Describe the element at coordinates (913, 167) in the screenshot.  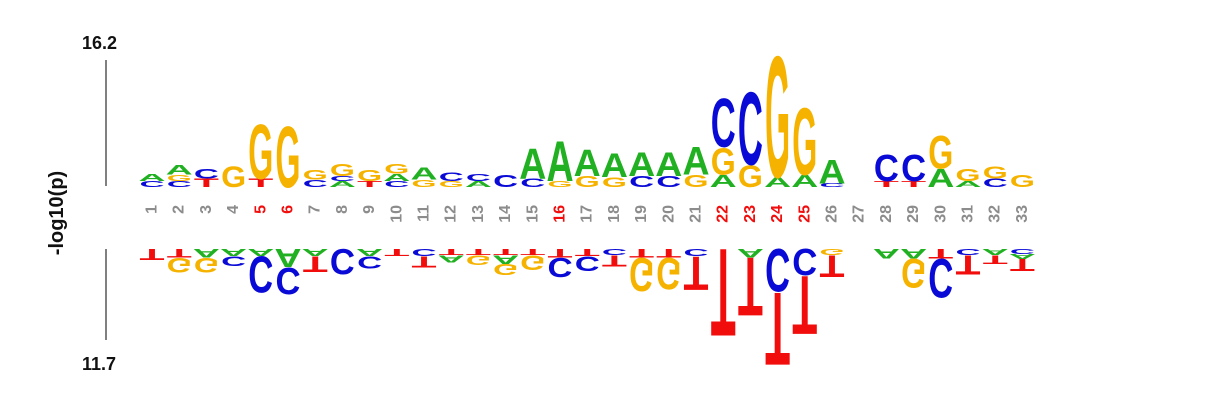
I see `logo-letter-C-pos-29: C` at that location.